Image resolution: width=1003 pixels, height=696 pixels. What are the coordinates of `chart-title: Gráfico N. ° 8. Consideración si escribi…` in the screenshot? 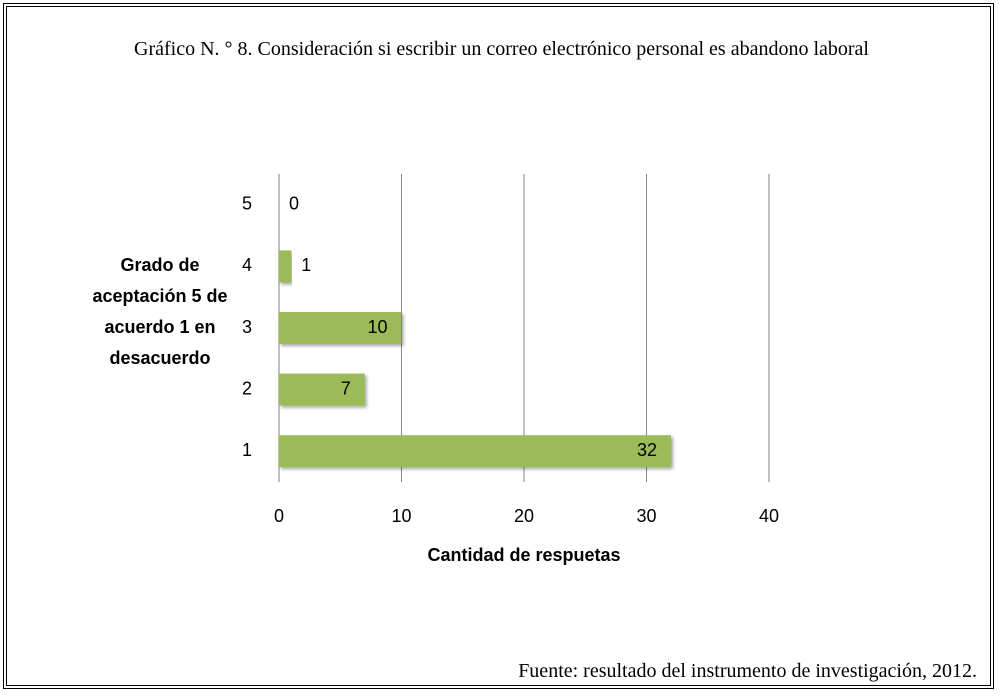 It's located at (501, 49).